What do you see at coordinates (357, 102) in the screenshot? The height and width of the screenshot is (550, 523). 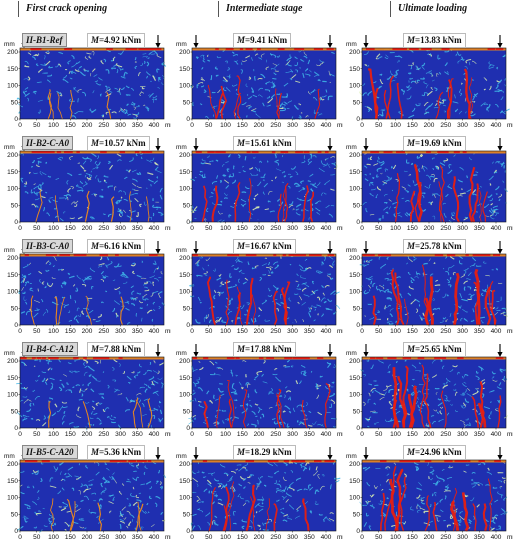 I see `y-tick-label: 50` at bounding box center [357, 102].